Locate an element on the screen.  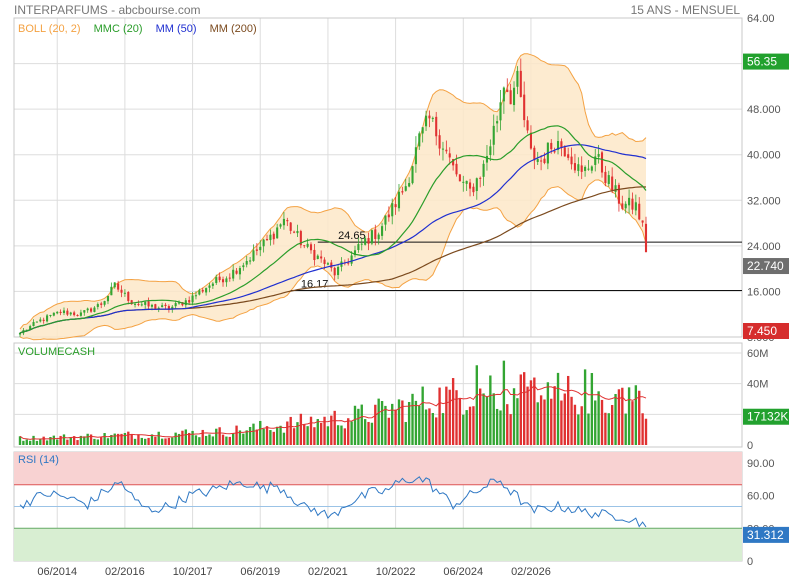
price-tick-label: 48.000 is located at coordinates (764, 110).